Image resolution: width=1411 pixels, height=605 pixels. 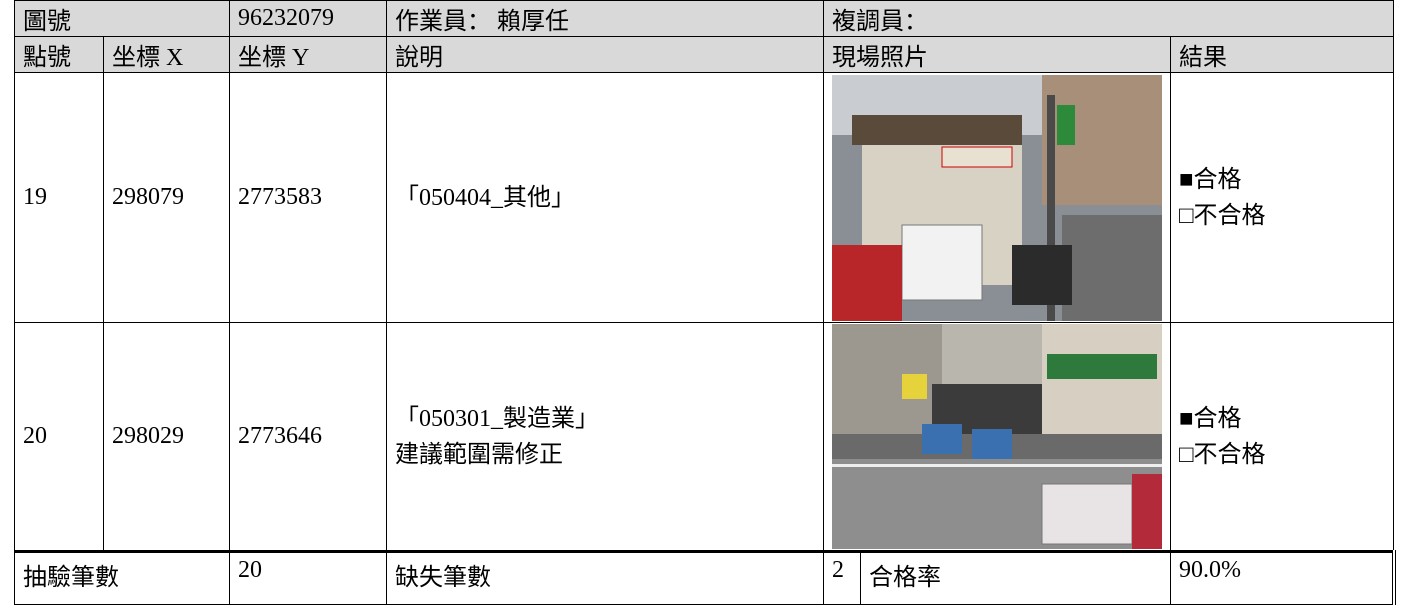 I want to click on column-header: 說明, so click(x=605, y=54).